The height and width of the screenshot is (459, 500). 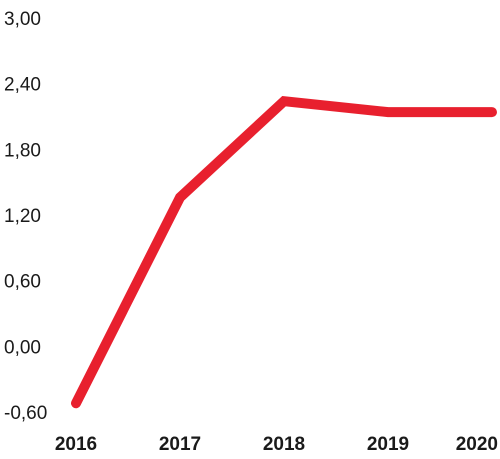 What do you see at coordinates (388, 444) in the screenshot?
I see `x-tick-label: 2019` at bounding box center [388, 444].